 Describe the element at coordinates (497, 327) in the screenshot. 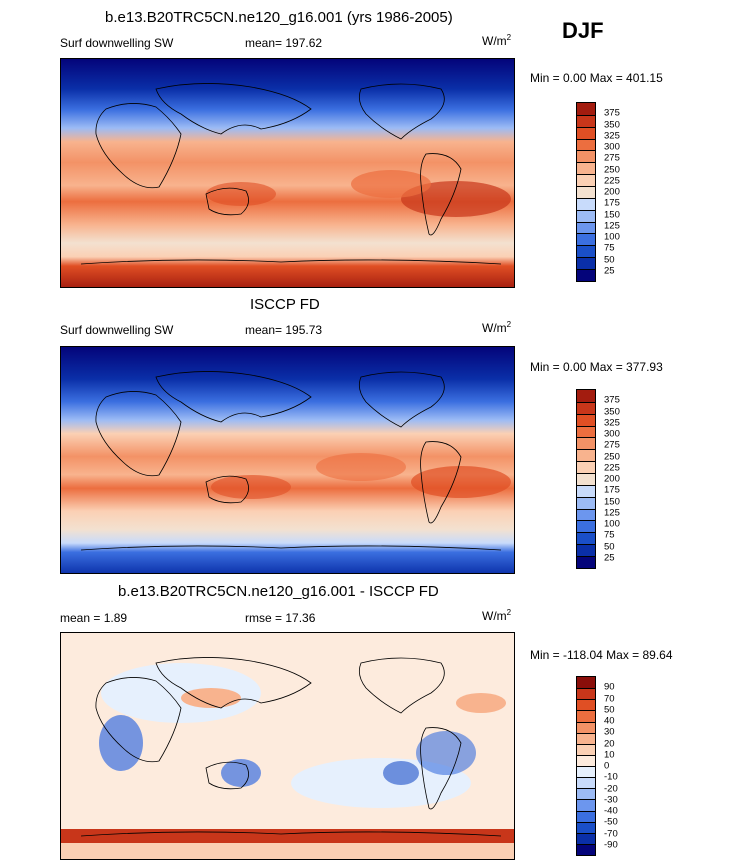

I see `panel2-units: W/m2` at that location.